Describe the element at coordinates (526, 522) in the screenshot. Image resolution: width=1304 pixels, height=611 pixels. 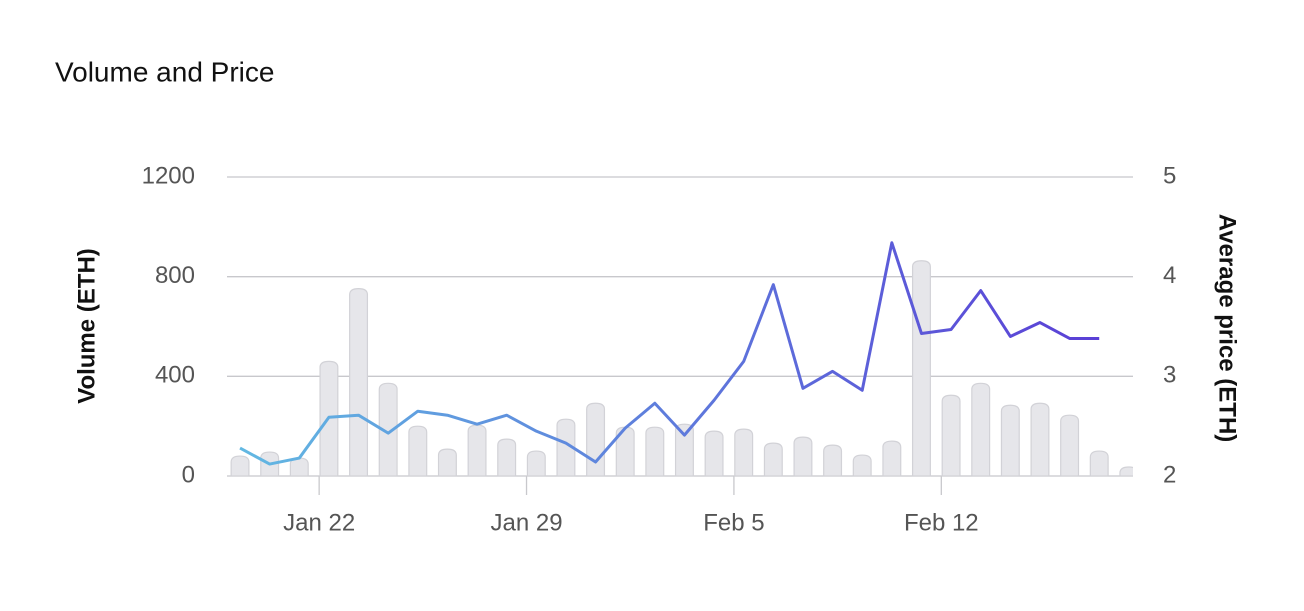
I see `x-tick-label: Jan 29` at that location.